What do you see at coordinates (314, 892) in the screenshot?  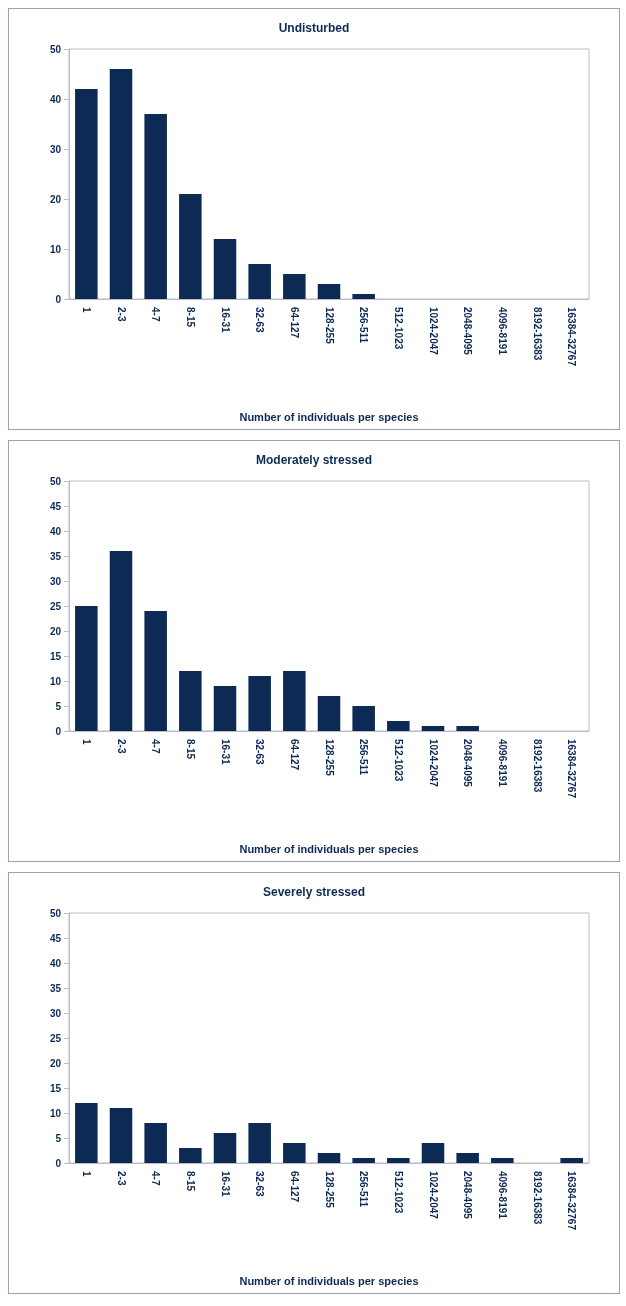 I see `chart-title: Severely stressed` at bounding box center [314, 892].